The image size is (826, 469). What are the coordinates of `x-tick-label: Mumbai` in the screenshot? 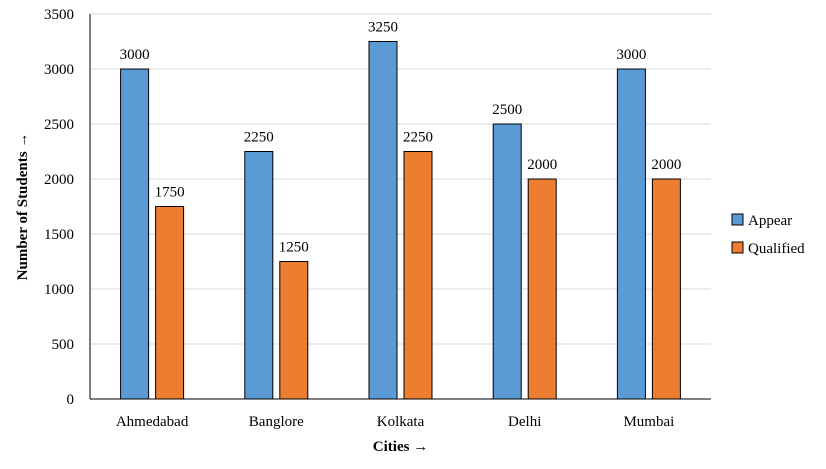 It's located at (648, 422).